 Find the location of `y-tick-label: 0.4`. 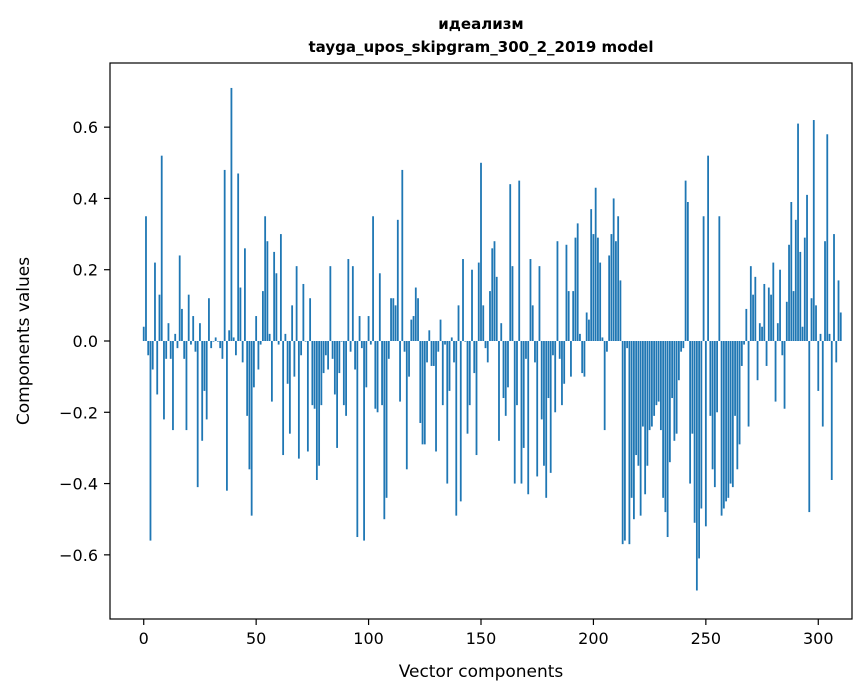

y-tick-label: 0.4 is located at coordinates (85, 198).